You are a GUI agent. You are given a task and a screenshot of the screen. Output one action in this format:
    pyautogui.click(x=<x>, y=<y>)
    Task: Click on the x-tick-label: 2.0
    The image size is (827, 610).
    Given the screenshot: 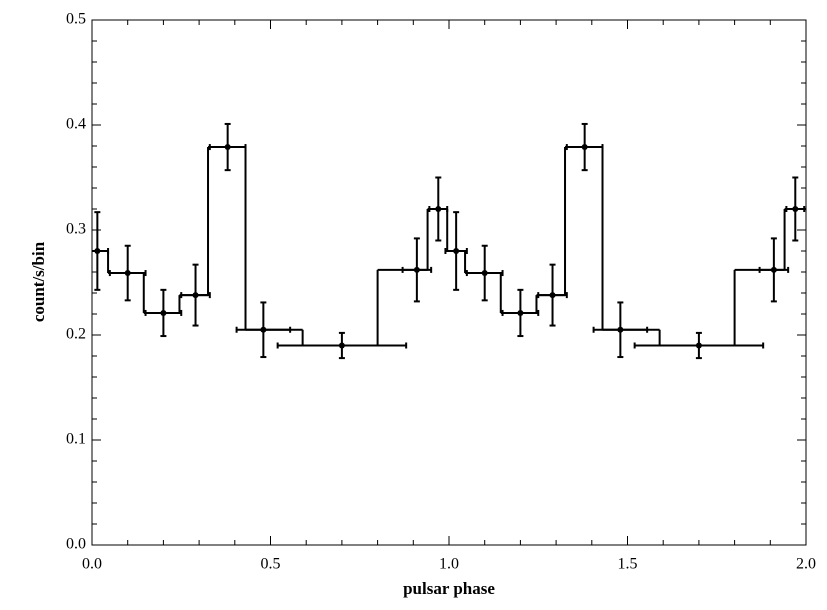 What is the action you would take?
    pyautogui.click(x=806, y=564)
    